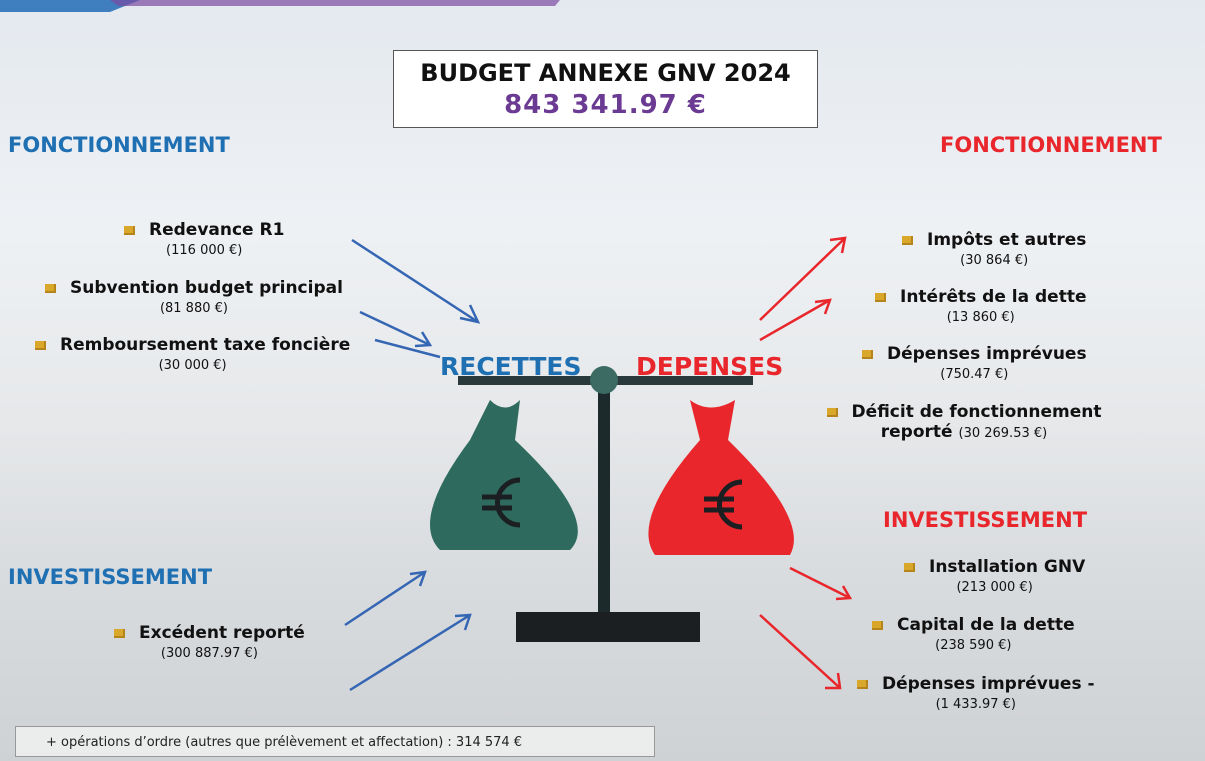  Describe the element at coordinates (612, 504) in the screenshot. I see `scale` at that location.